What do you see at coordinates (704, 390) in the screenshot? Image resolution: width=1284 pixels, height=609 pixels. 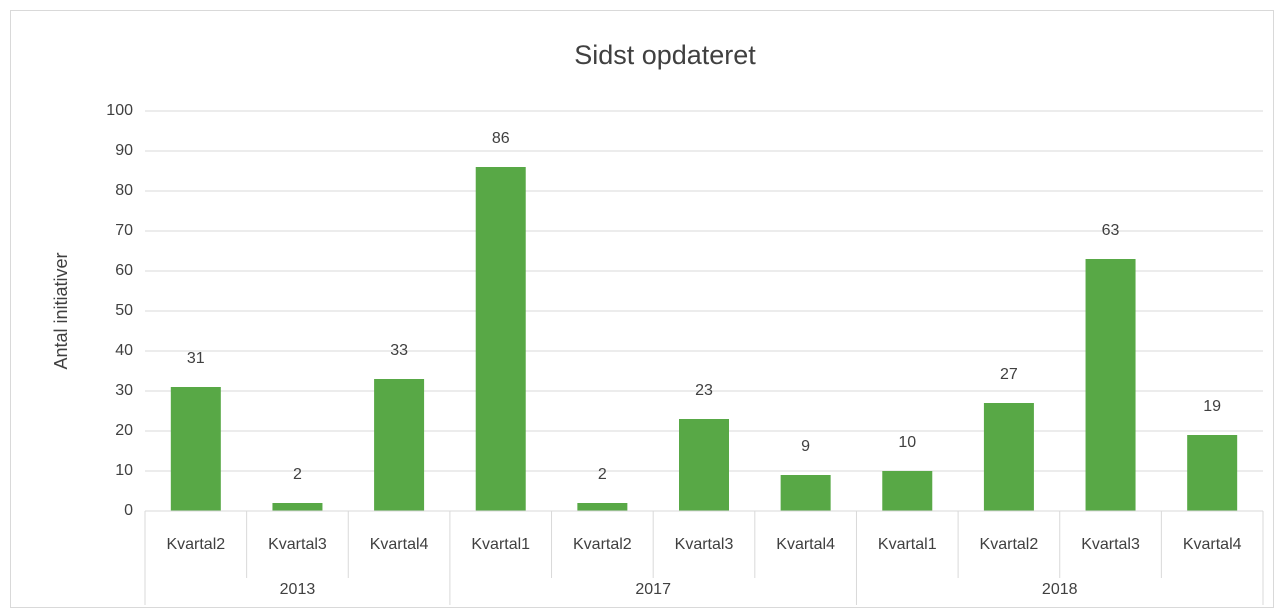 I see `data-label: 23` at bounding box center [704, 390].